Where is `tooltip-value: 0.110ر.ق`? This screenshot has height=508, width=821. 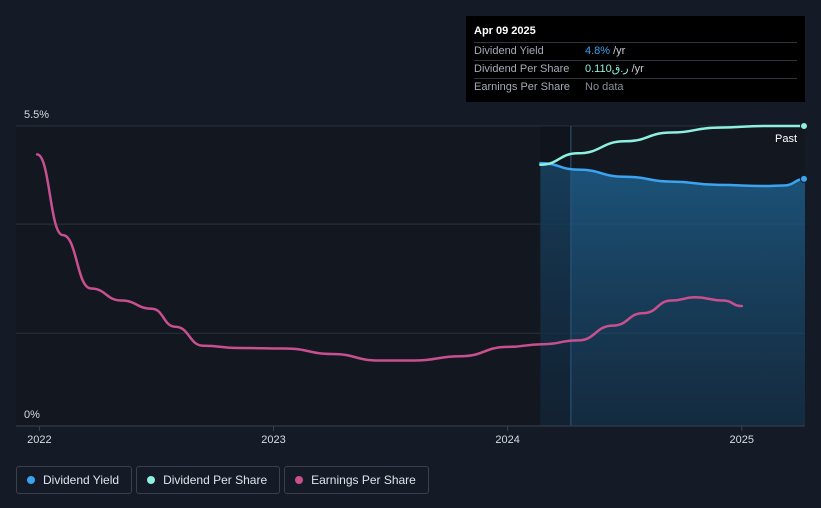 tooltip-value: 0.110ر.ق is located at coordinates (607, 69).